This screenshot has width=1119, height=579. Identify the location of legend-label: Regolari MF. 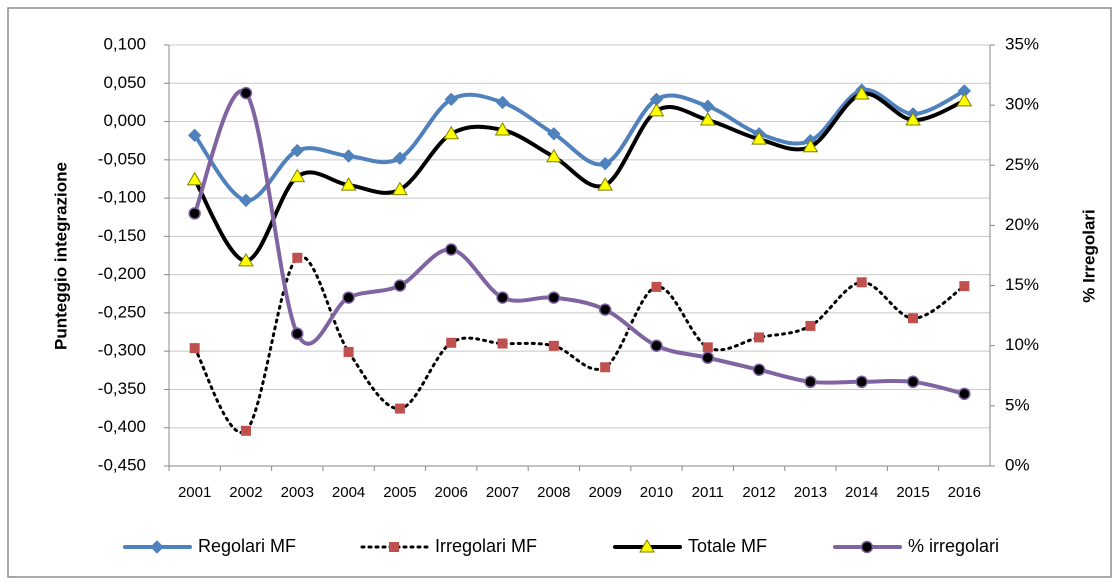
(247, 546).